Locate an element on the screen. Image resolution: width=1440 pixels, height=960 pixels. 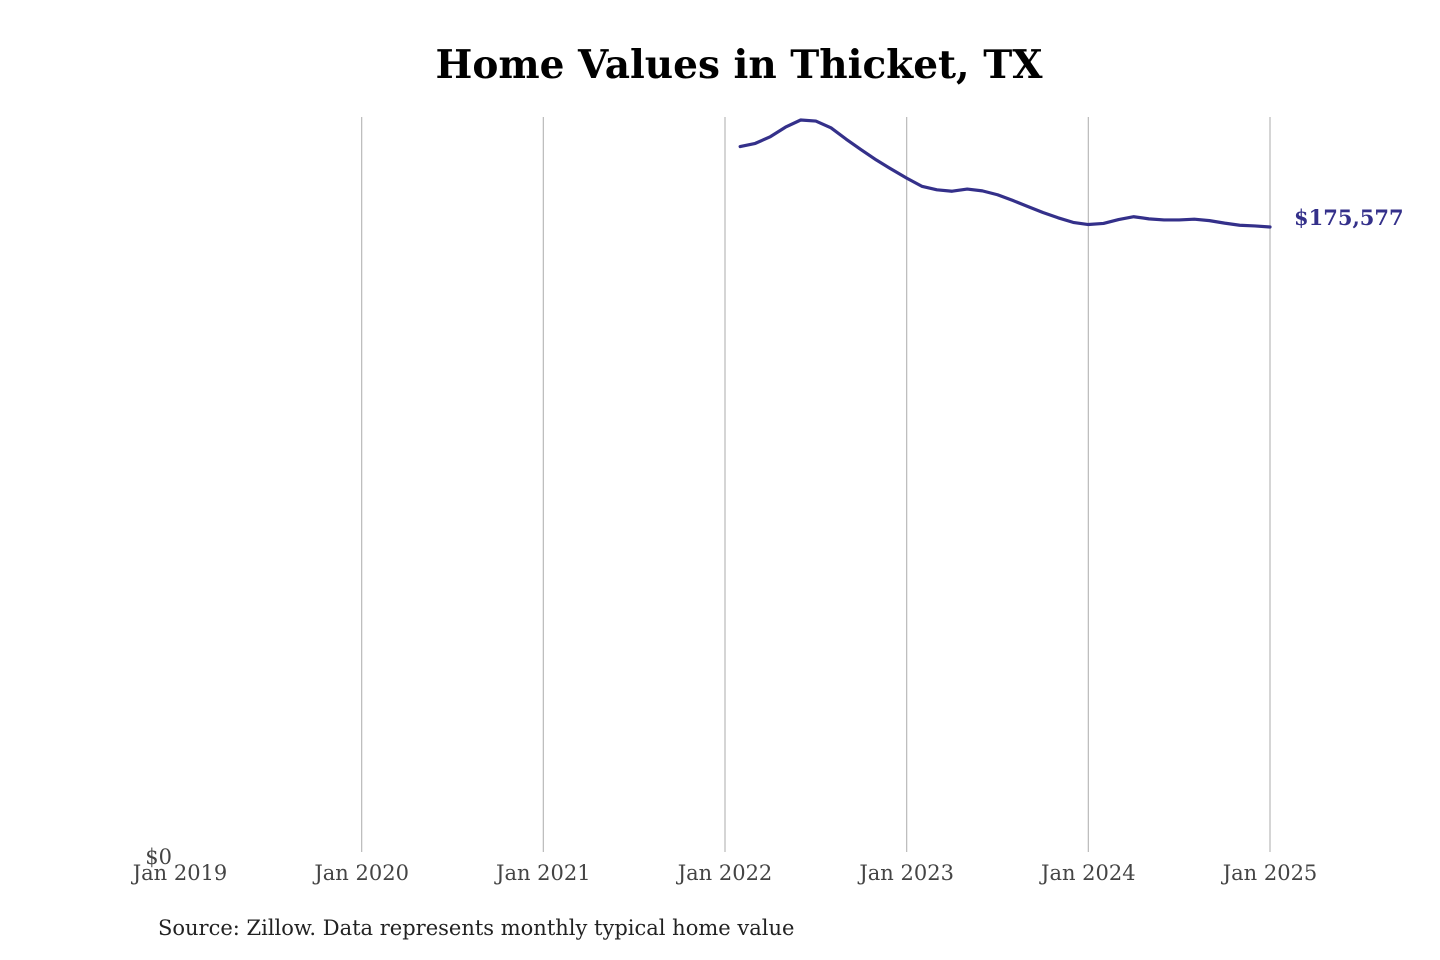
y-axis-tick-labels: $0 is located at coordinates (158, 857).